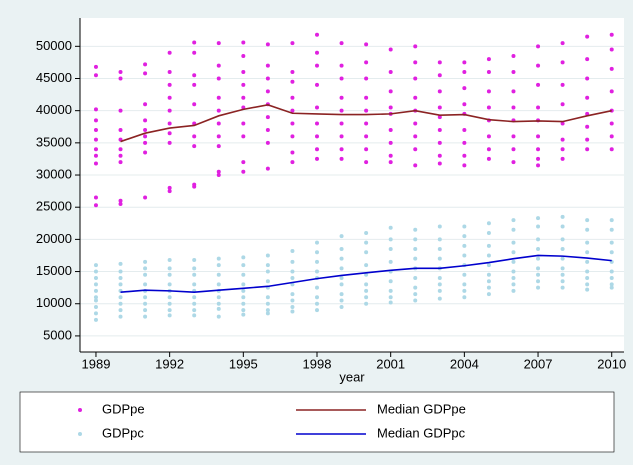  I want to click on x-axis-title: year, so click(352, 376).